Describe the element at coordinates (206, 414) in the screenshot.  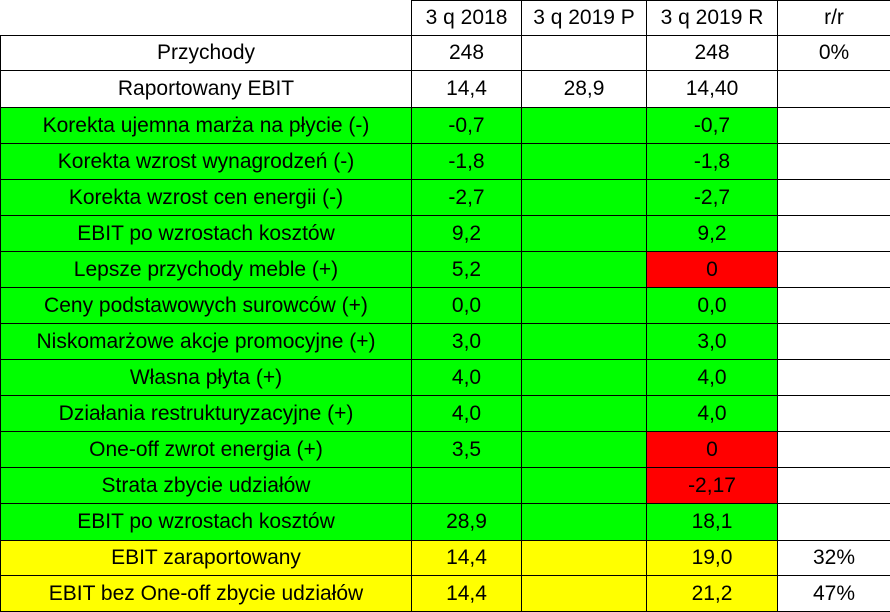
I see `row-label: Działania restrukturyzacyjne (+)` at that location.